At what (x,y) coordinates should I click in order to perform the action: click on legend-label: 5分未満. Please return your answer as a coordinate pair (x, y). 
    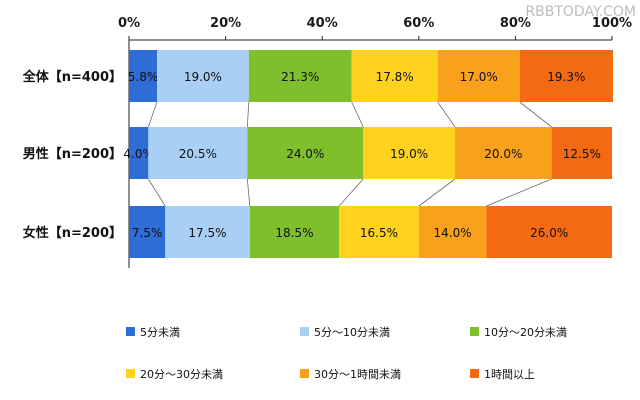
    Looking at the image, I should click on (160, 332).